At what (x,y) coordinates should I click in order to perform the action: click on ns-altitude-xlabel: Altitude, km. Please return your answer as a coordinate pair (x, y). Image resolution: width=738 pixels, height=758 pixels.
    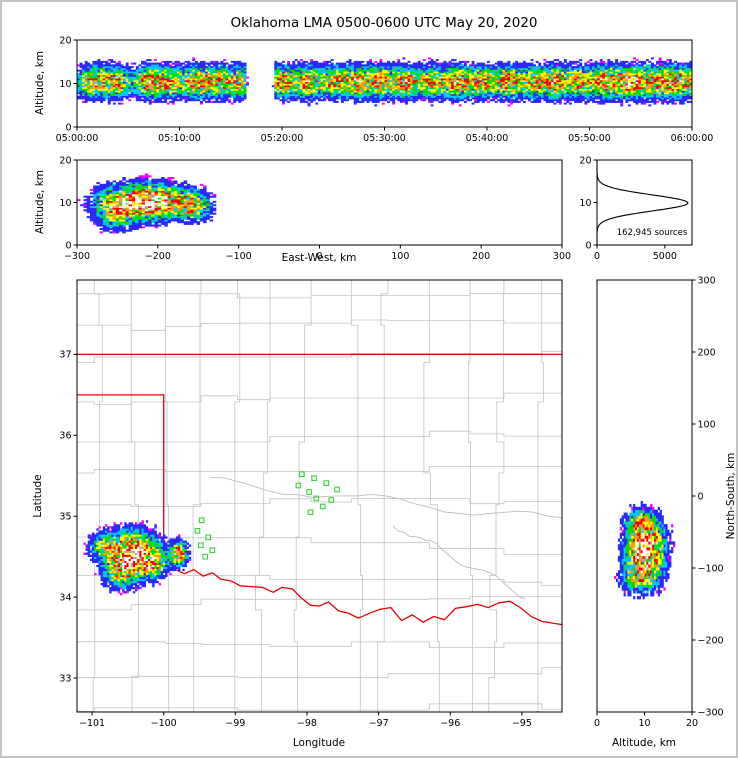
    Looking at the image, I should click on (644, 743).